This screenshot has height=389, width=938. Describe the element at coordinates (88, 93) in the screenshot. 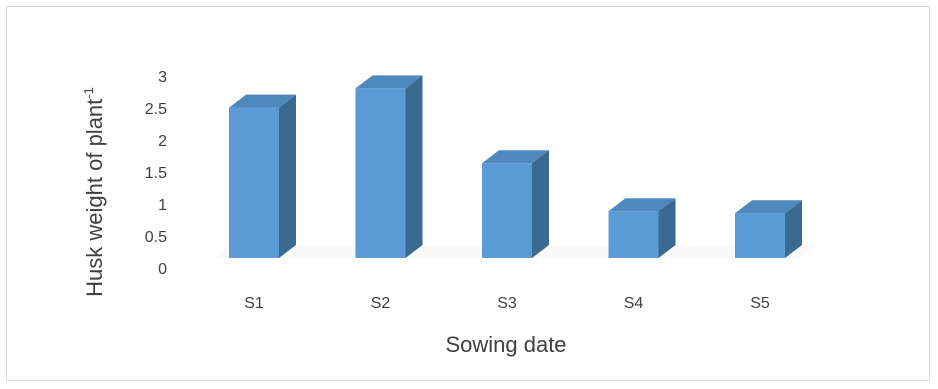

I see `y-axis-title-superscript: -1` at that location.